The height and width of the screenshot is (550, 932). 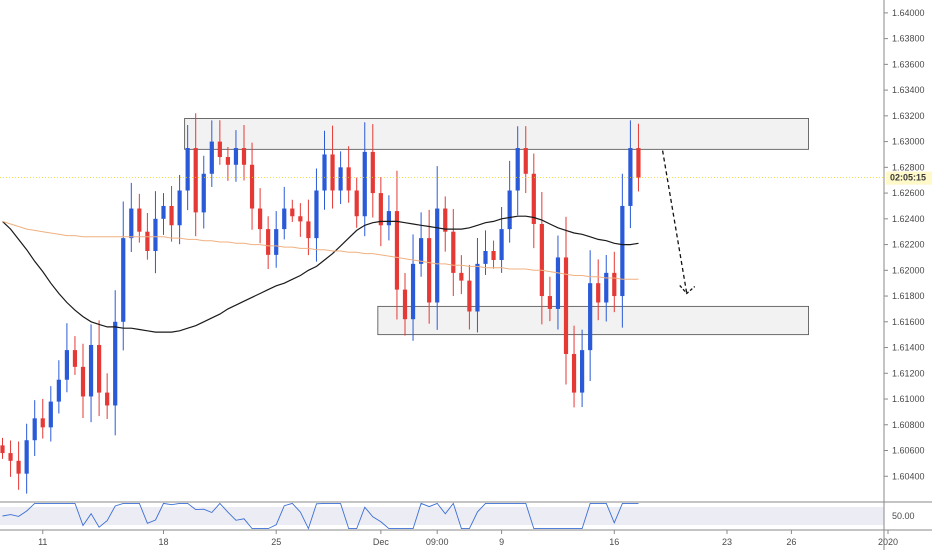 What do you see at coordinates (42, 542) in the screenshot?
I see `x-tick-label: 11` at bounding box center [42, 542].